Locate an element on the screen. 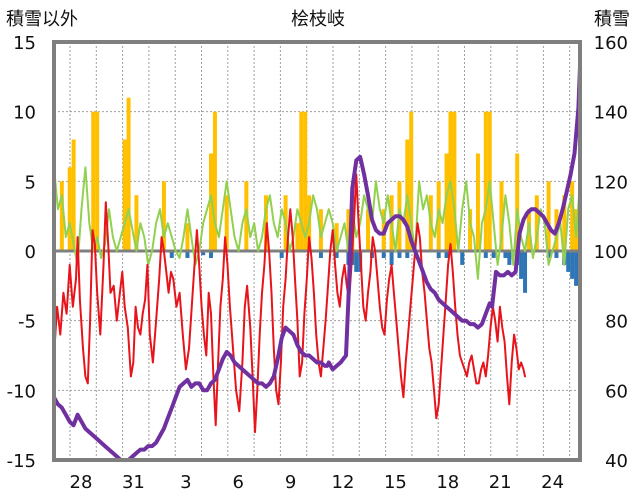  right-tick-label: 160 is located at coordinates (611, 43).